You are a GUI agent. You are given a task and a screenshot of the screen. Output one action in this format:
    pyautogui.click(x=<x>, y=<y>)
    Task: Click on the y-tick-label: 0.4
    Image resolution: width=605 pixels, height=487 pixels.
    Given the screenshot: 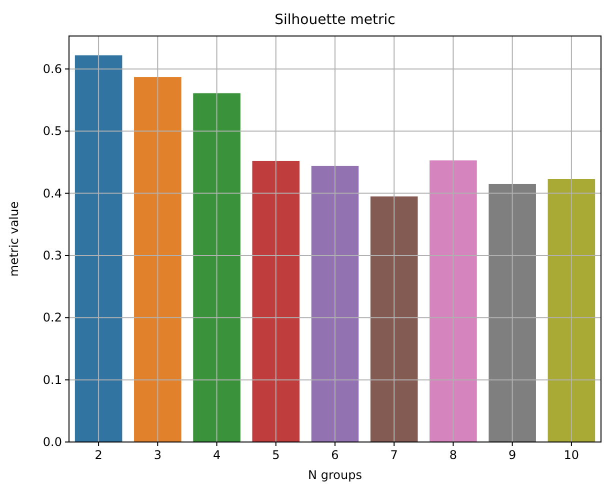 What is the action you would take?
    pyautogui.click(x=52, y=193)
    